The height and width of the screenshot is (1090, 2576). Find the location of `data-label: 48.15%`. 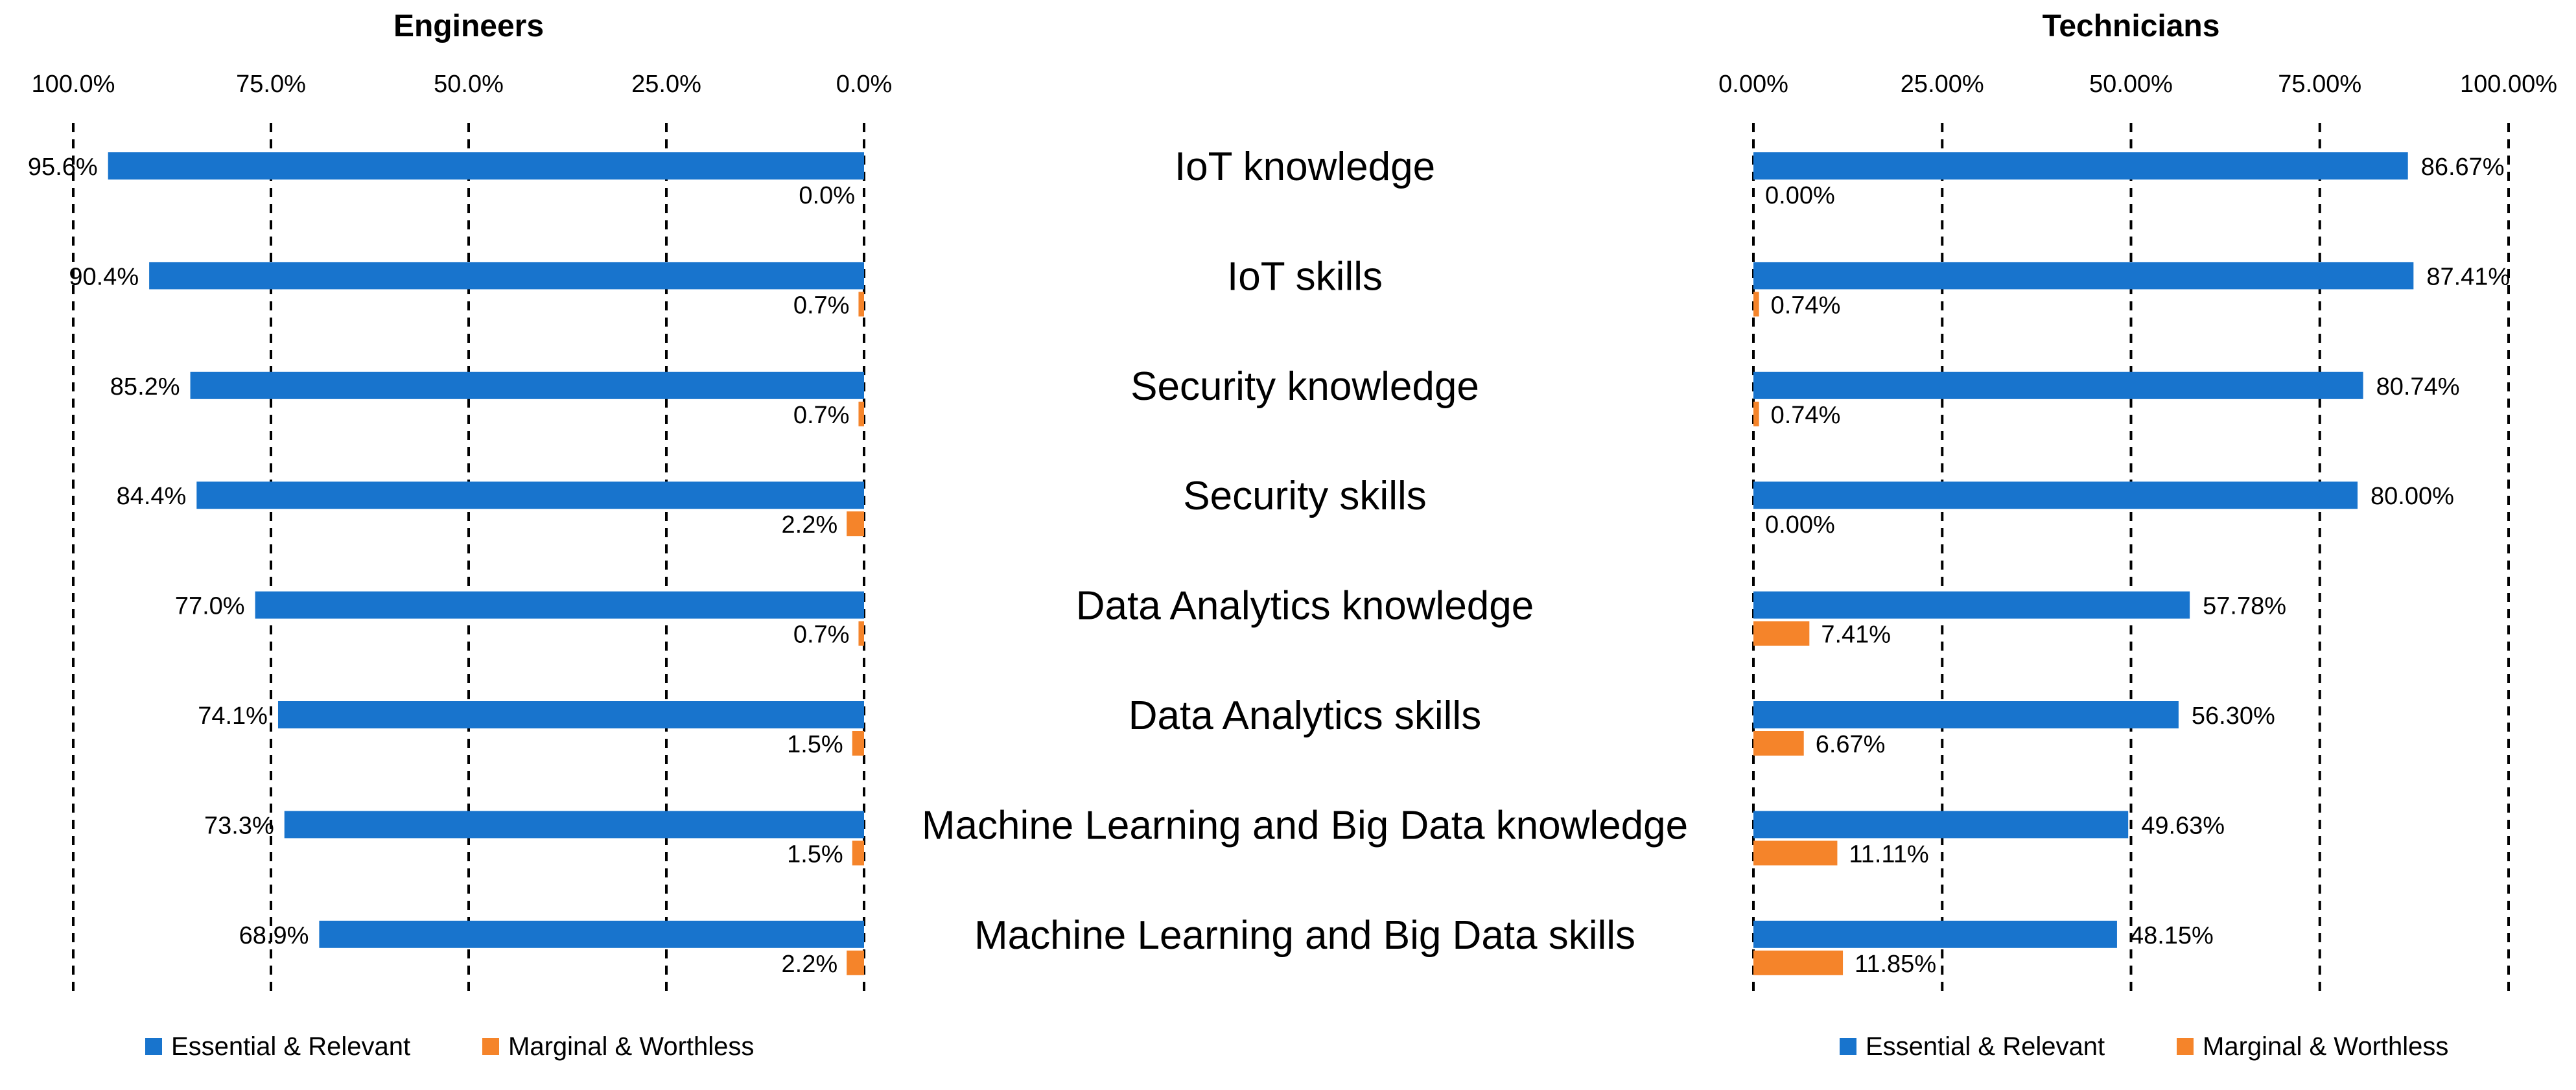

data-label: 48.15% is located at coordinates (2172, 935).